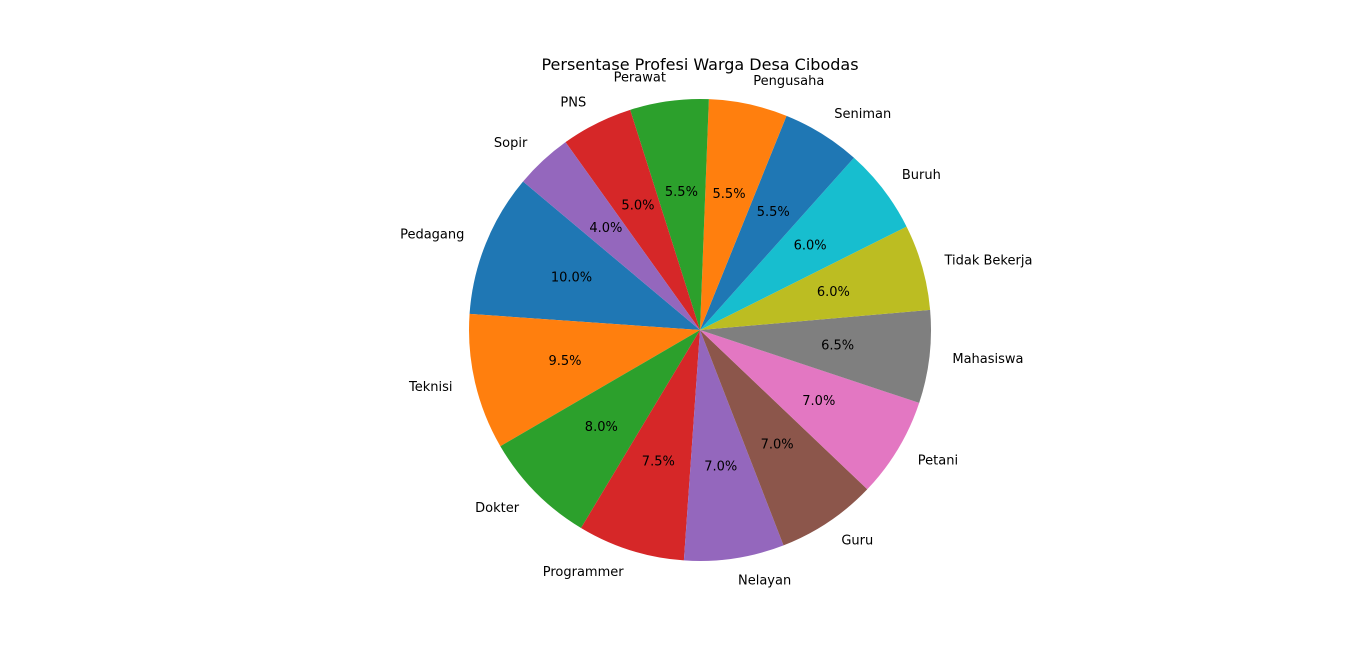 This screenshot has height=655, width=1366. What do you see at coordinates (573, 102) in the screenshot?
I see `slice-label-pns: PNS` at bounding box center [573, 102].